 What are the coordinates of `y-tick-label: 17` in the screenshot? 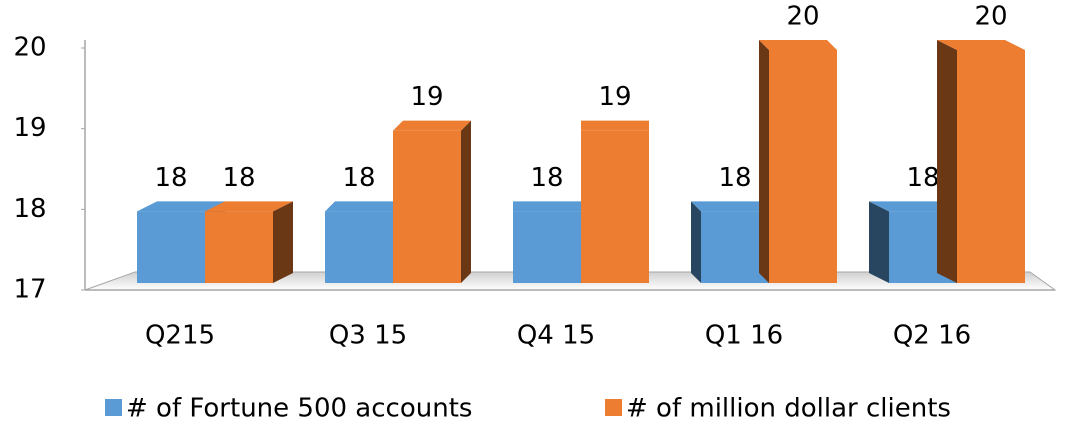 It's located at (29, 290).